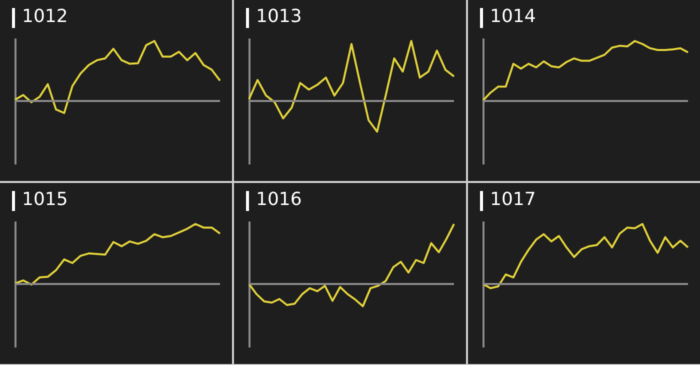  I want to click on chart-title: 1015, so click(45, 199).